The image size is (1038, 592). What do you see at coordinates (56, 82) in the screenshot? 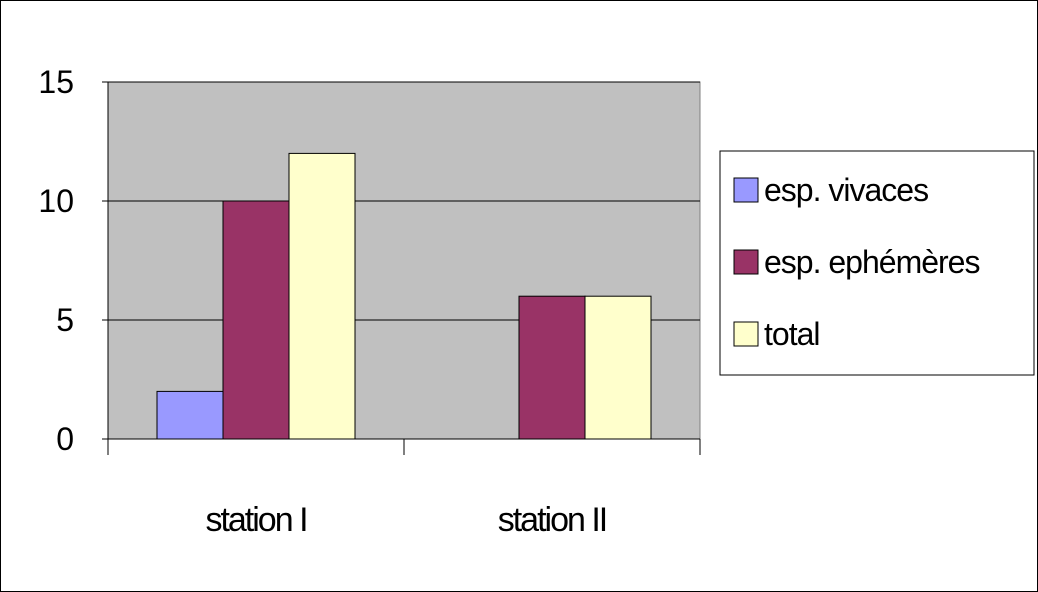
I see `y-tick-label: 15` at bounding box center [56, 82].